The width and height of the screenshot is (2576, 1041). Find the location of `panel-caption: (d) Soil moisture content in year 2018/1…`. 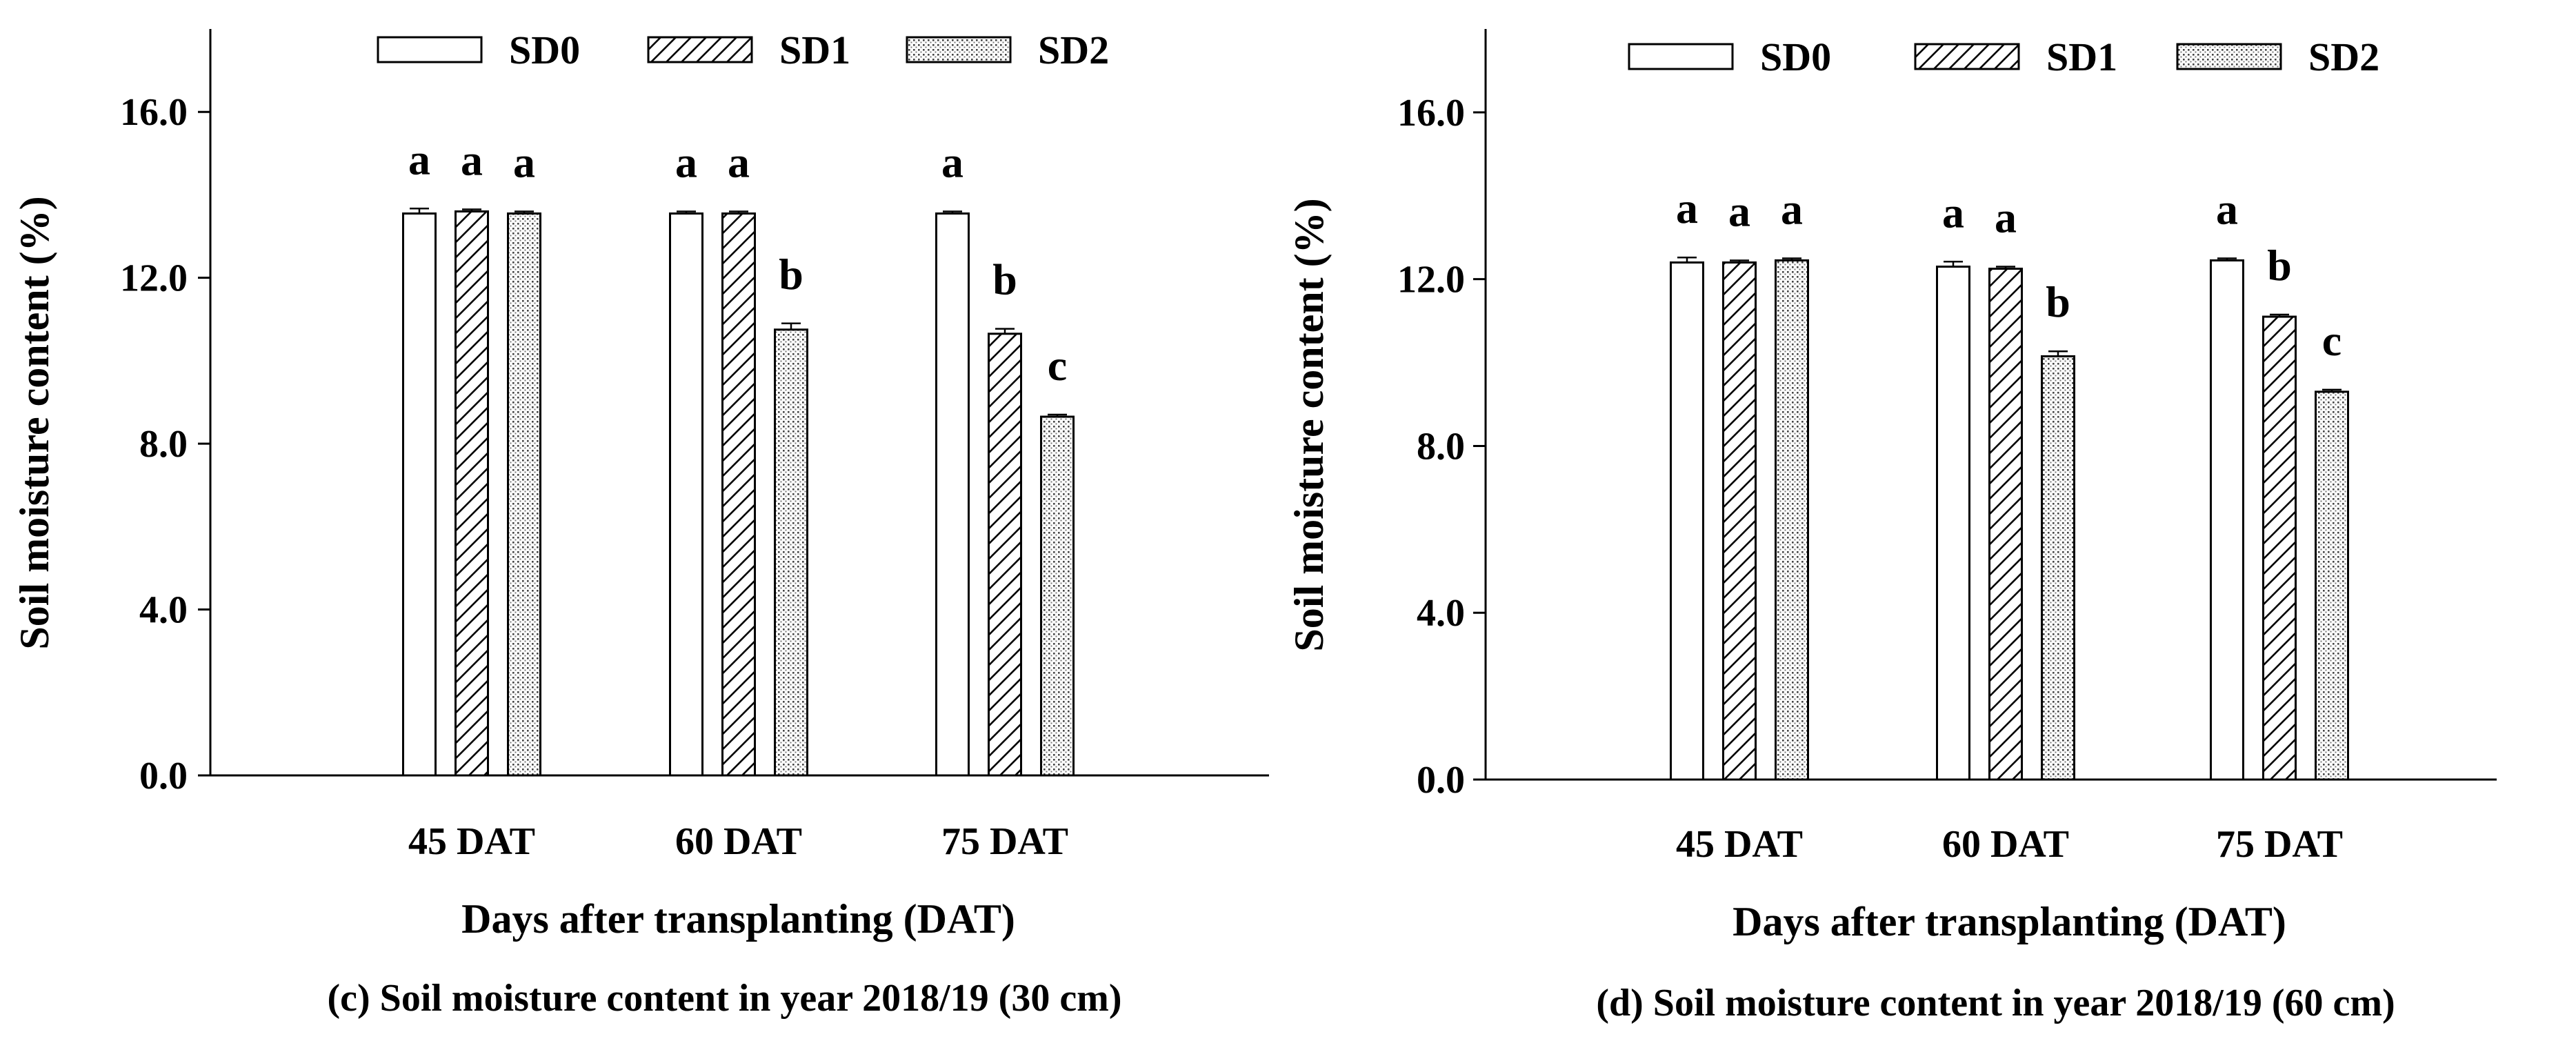

panel-caption: (d) Soil moisture content in year 2018/1… is located at coordinates (1995, 1003).